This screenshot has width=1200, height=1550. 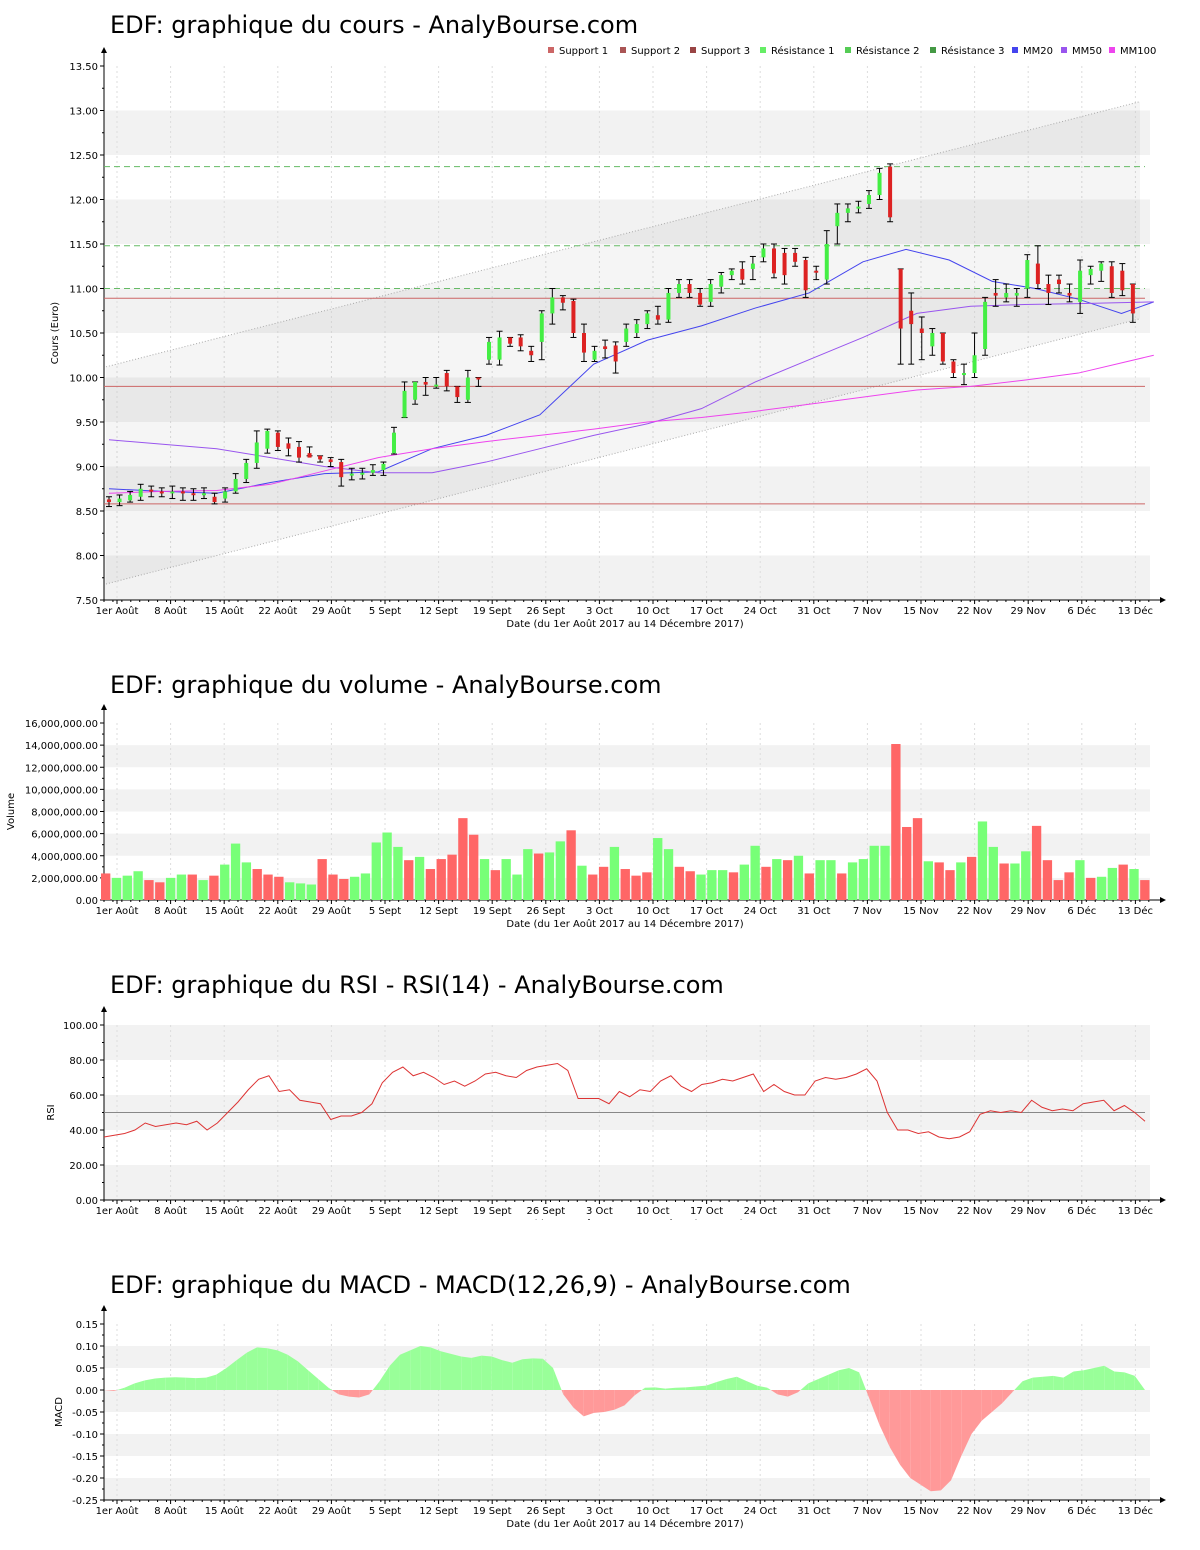 I want to click on price-ytick-label: 9.50, so click(x=87, y=423).